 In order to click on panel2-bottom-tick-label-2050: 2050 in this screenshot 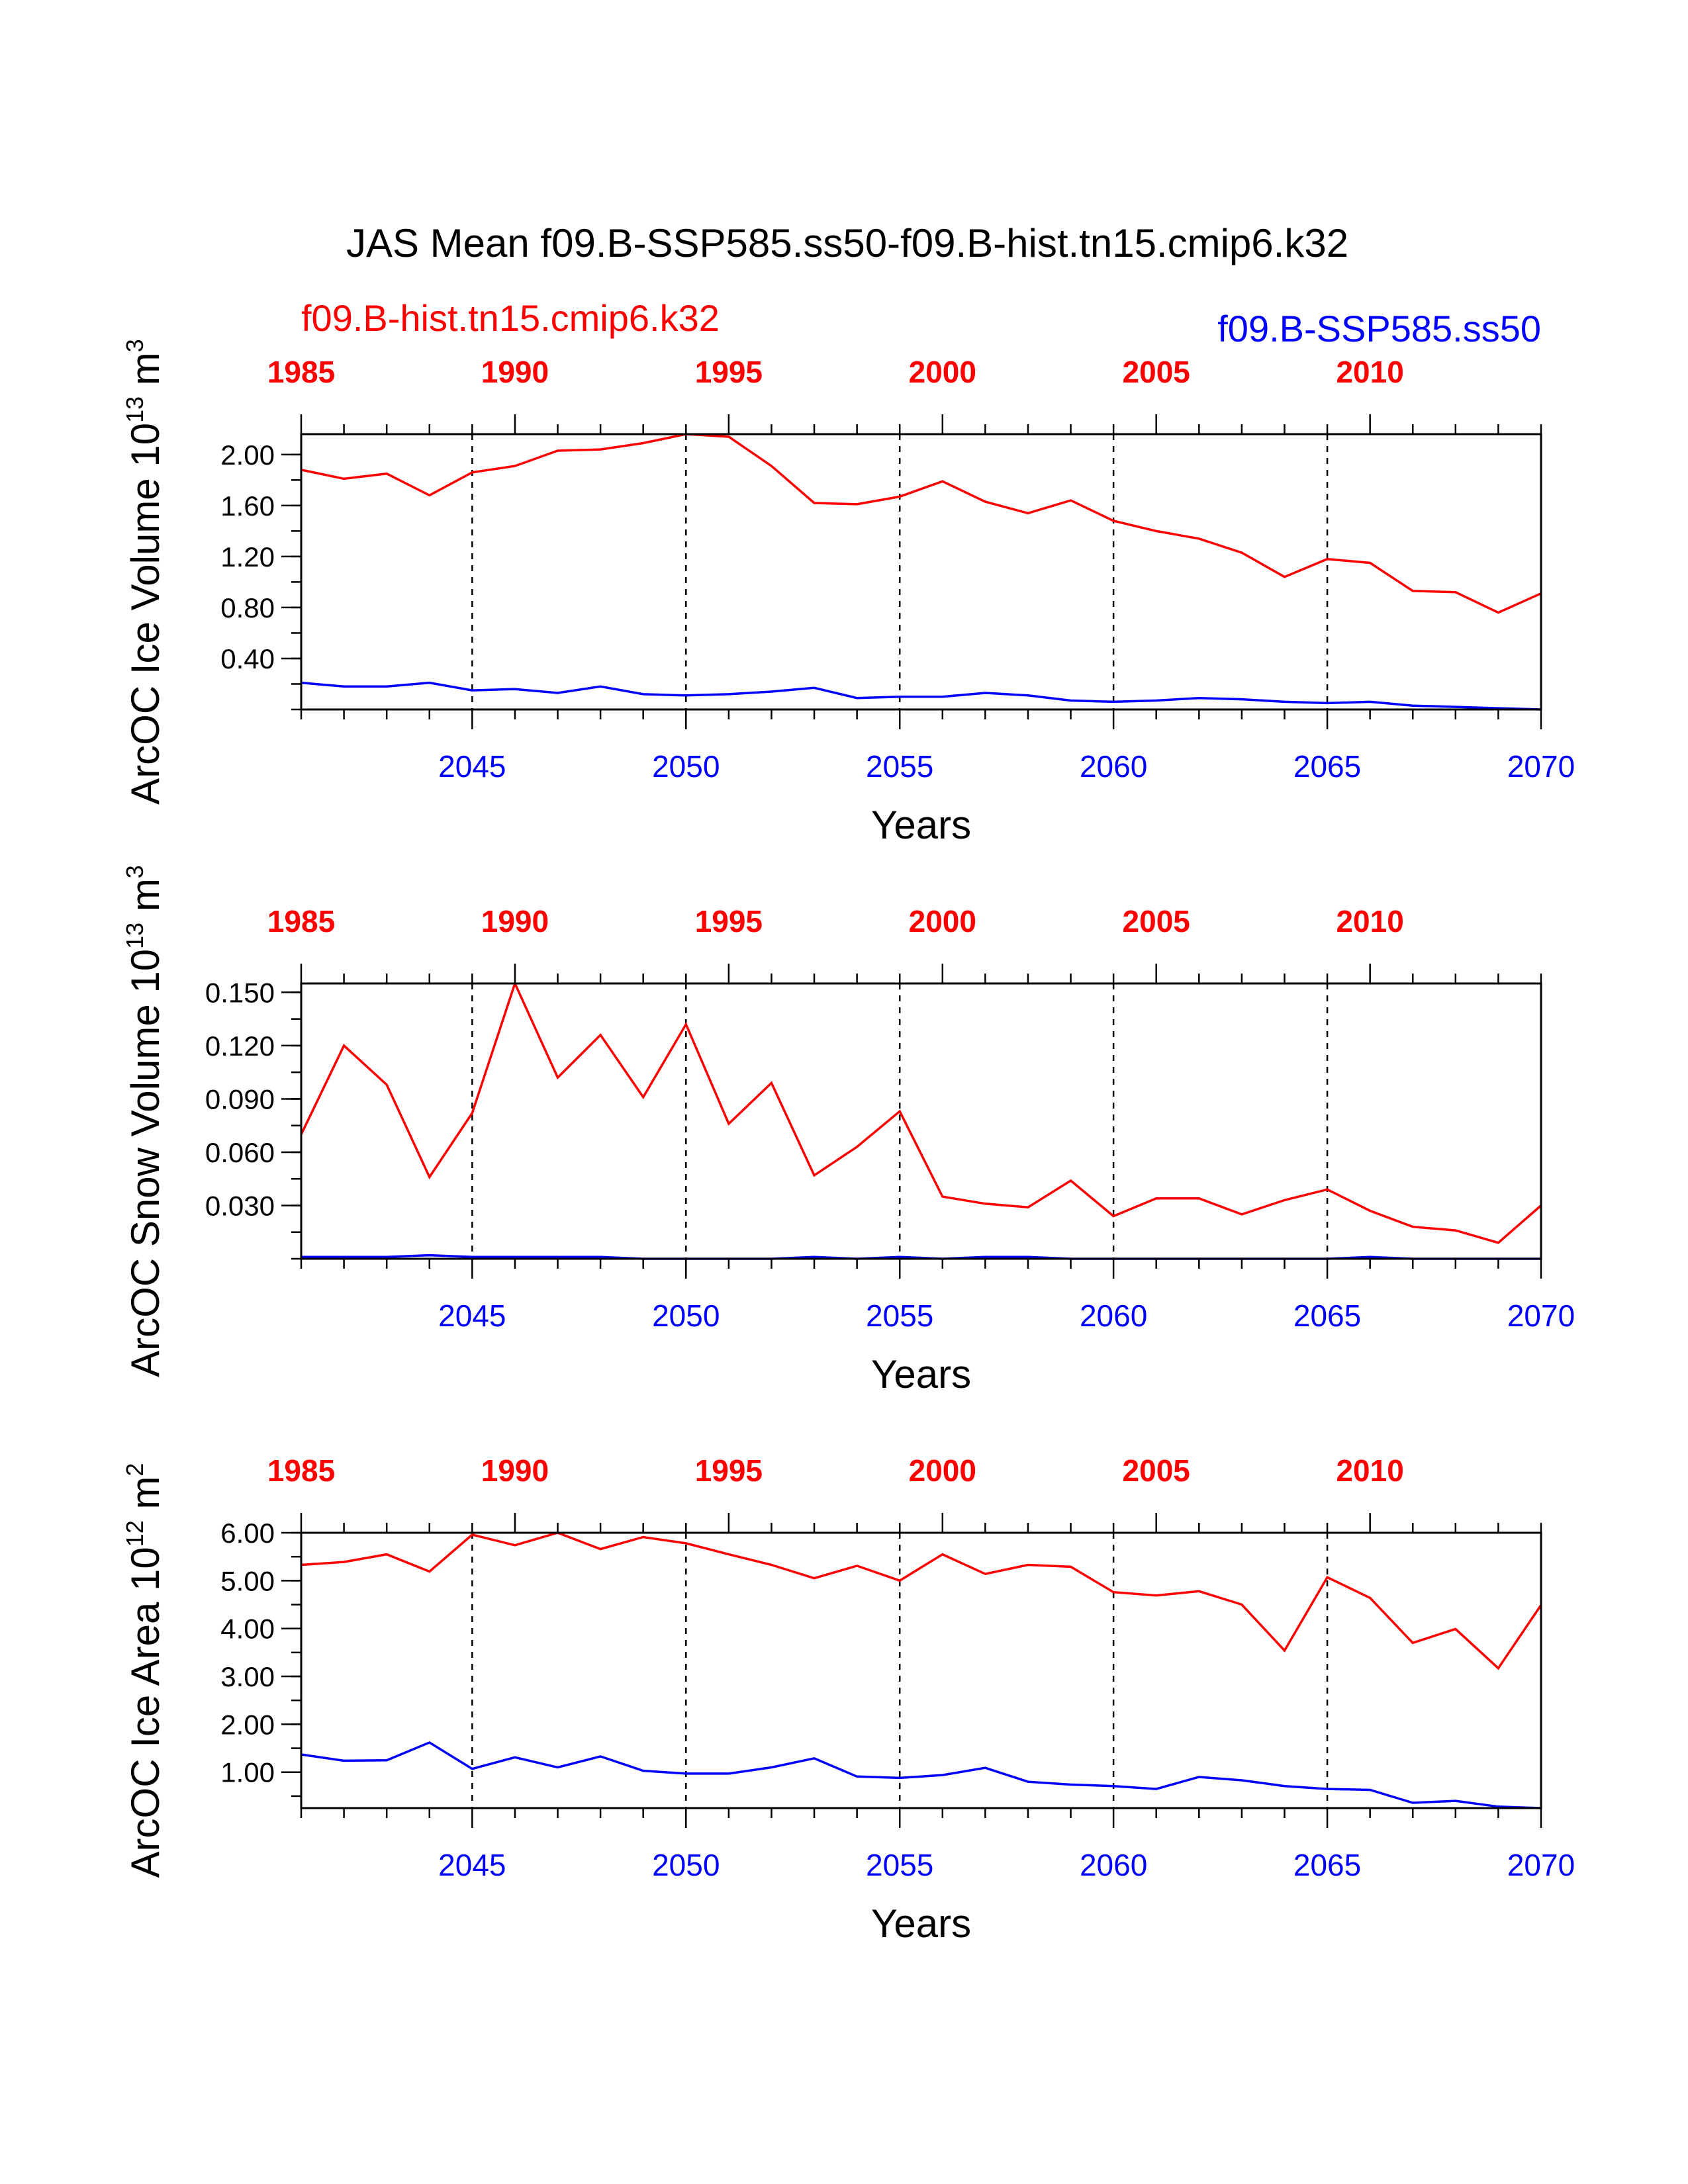, I will do `click(686, 1315)`.